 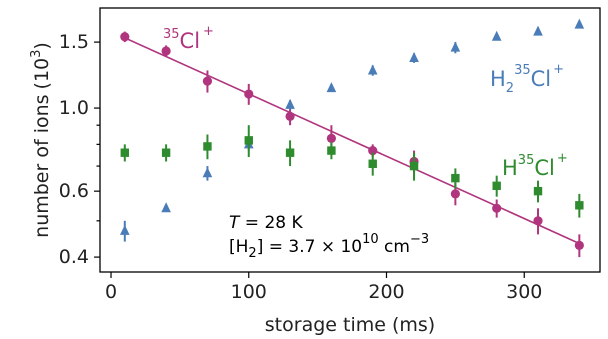 What do you see at coordinates (36, 54) in the screenshot?
I see `y-axis-unit-exp: 3` at bounding box center [36, 54].